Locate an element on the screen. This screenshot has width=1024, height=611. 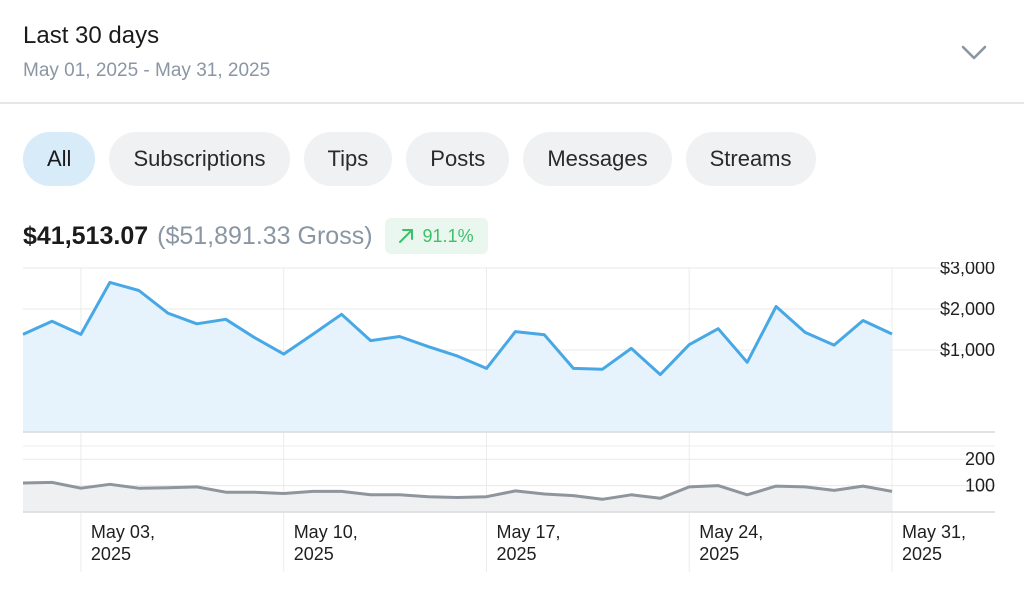
period-title: Last 30 days is located at coordinates (91, 35).